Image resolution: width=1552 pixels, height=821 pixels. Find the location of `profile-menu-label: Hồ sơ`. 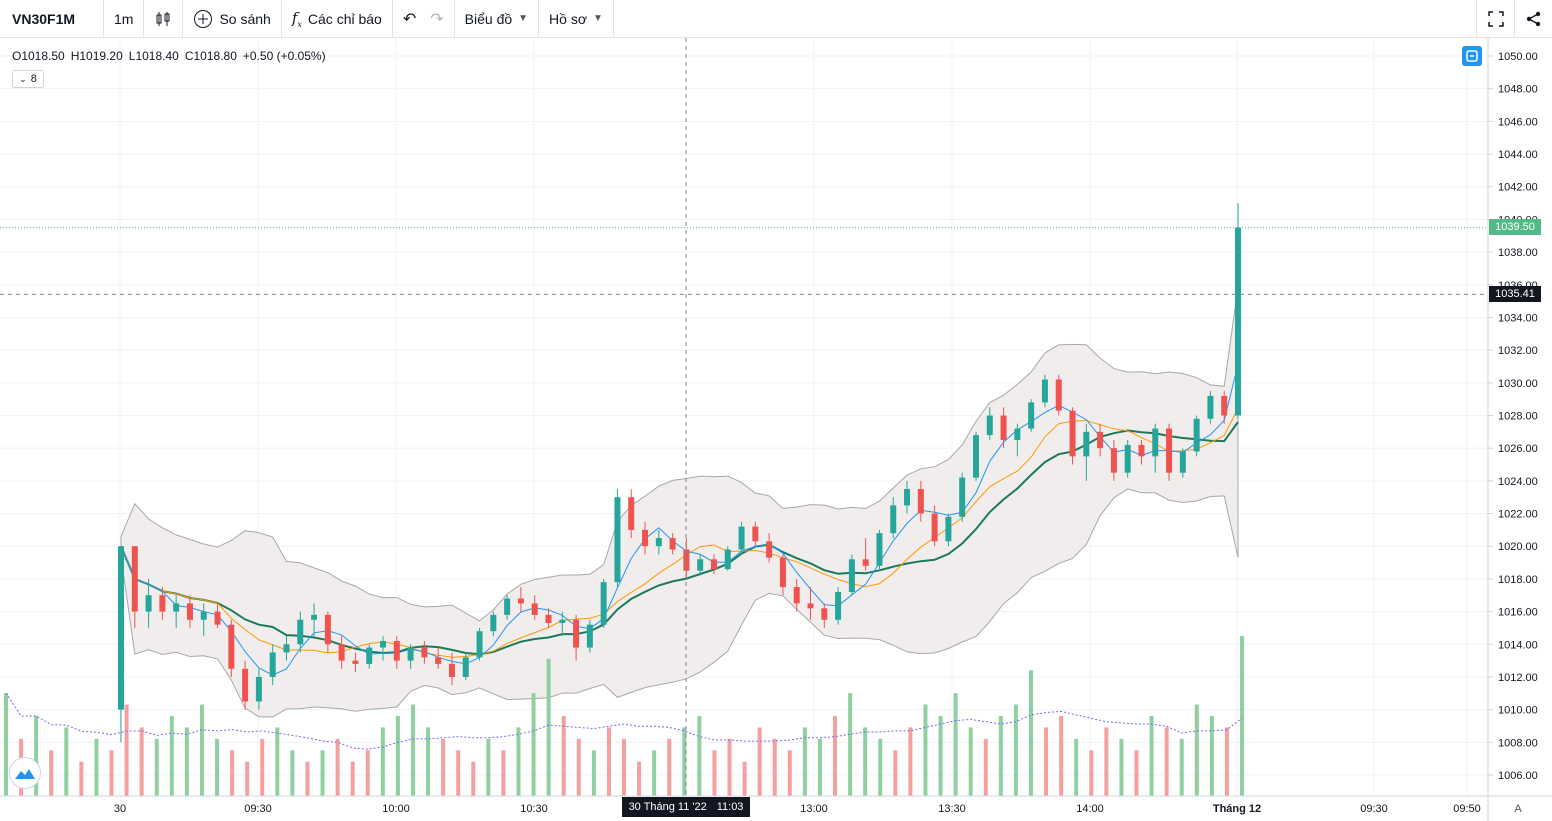

profile-menu-label: Hồ sơ is located at coordinates (568, 18).